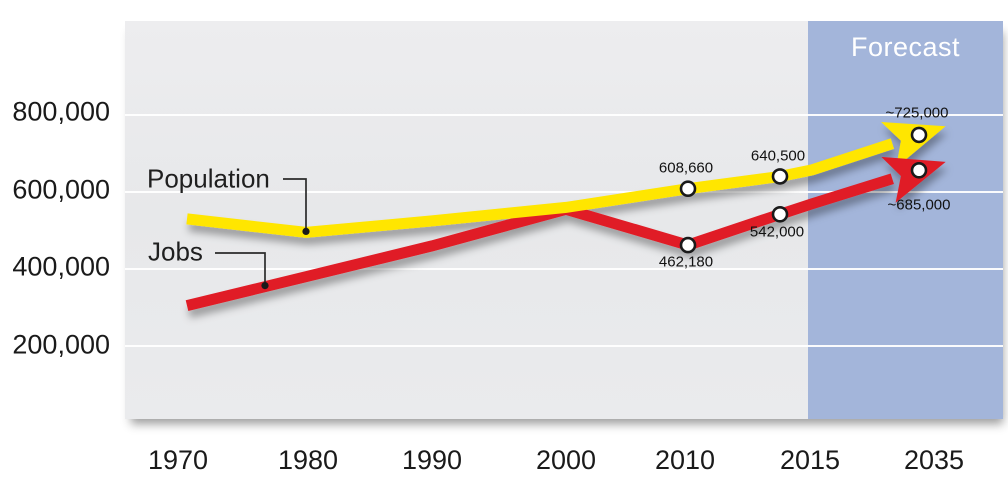  I want to click on value-label-jobs-2035-forecast: ~685,000, so click(919, 205).